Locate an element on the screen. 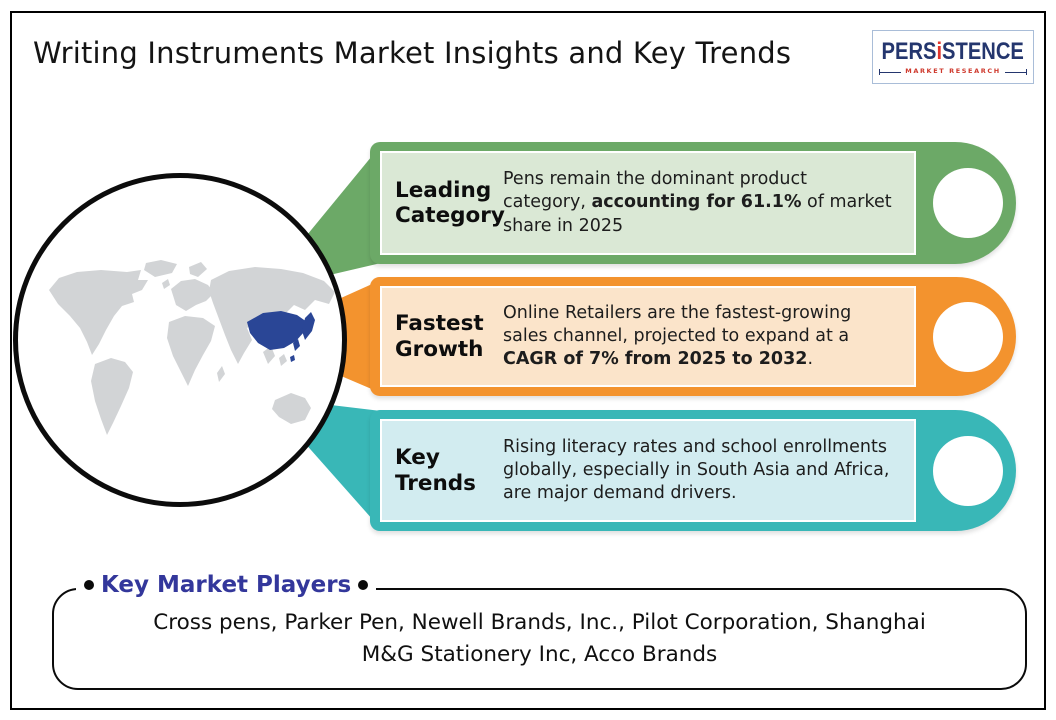  continent-africa is located at coordinates (191, 351).